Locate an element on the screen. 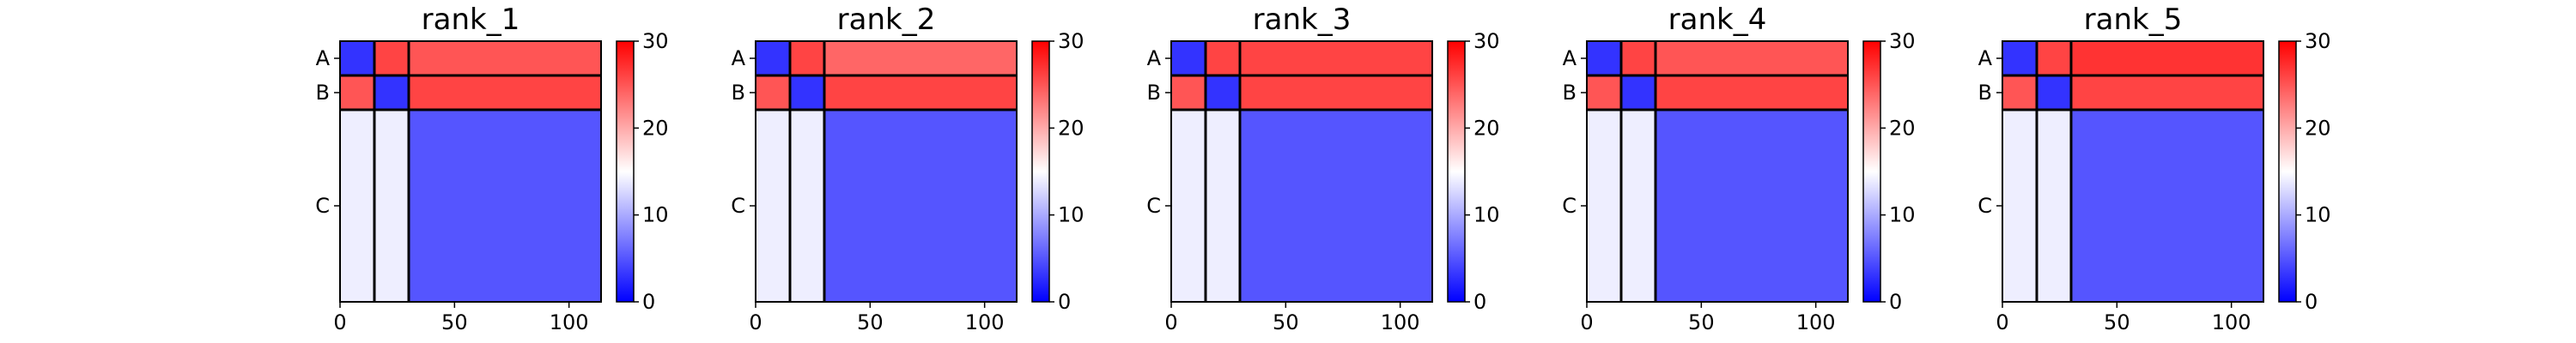  panel-title: rank_4 is located at coordinates (1718, 20).